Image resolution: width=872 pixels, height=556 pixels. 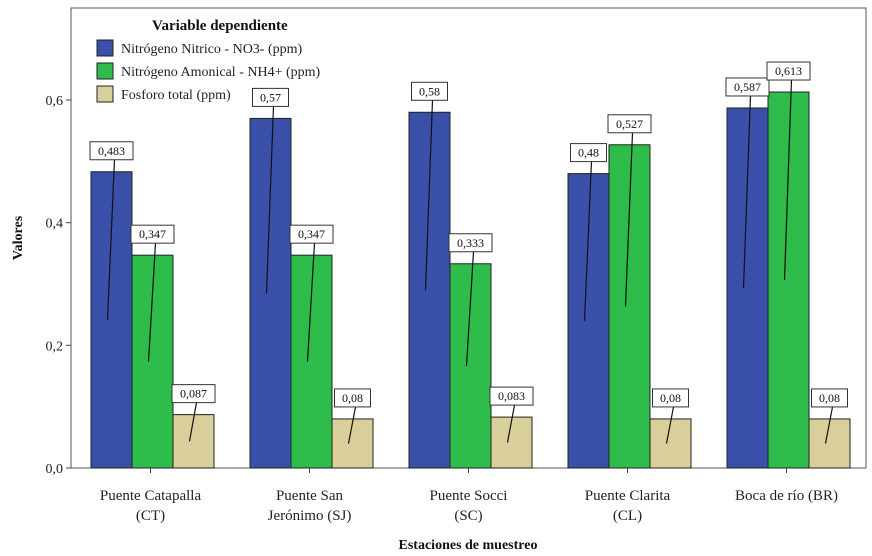 I want to click on x-tick-label: Puente Catapalla, so click(x=151, y=496).